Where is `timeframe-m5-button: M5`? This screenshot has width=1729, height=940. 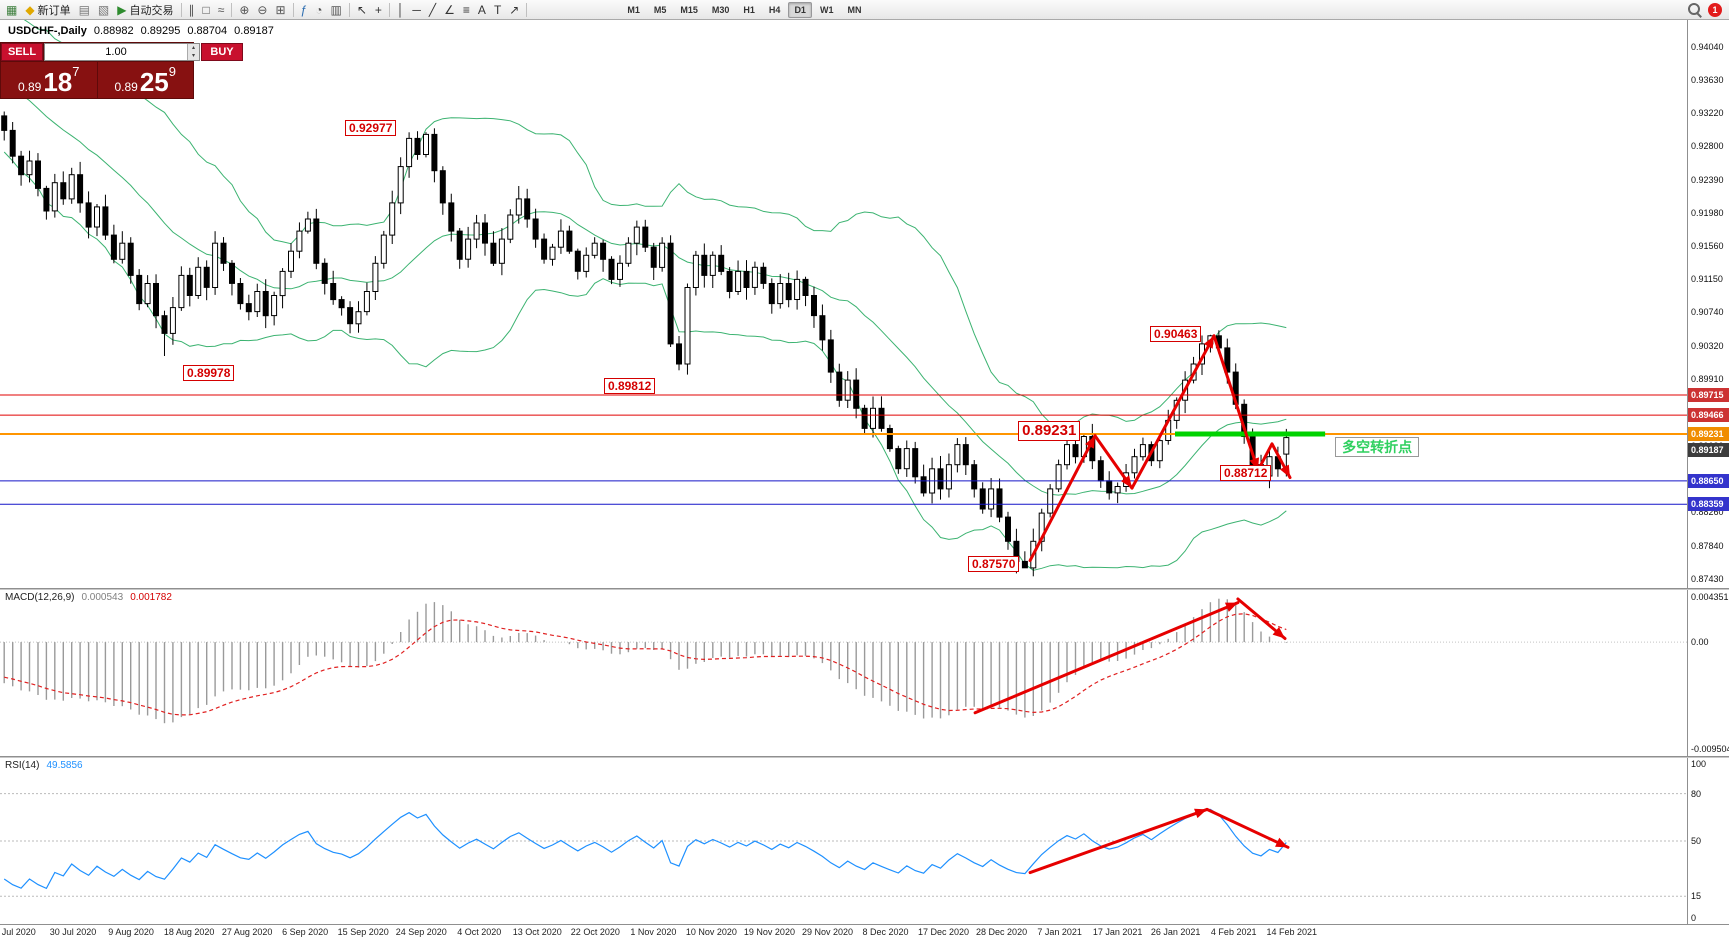 timeframe-m5-button: M5 is located at coordinates (660, 9).